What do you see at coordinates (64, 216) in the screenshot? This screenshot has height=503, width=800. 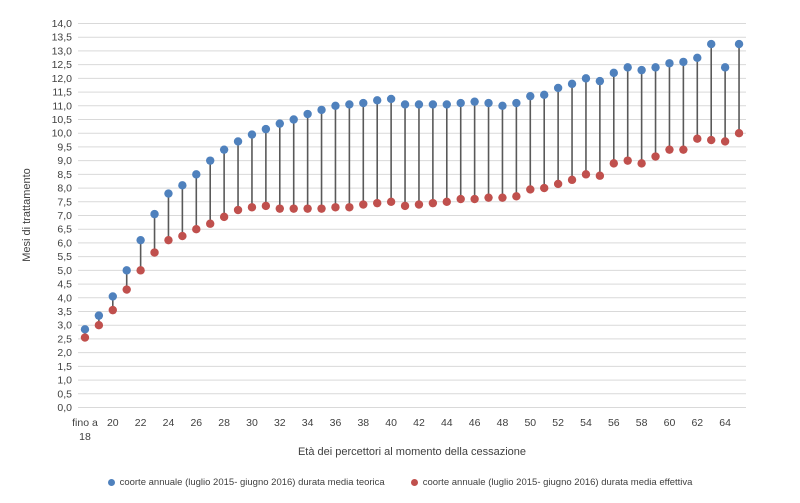 I see `y-tick-label: 7,0` at bounding box center [64, 216].